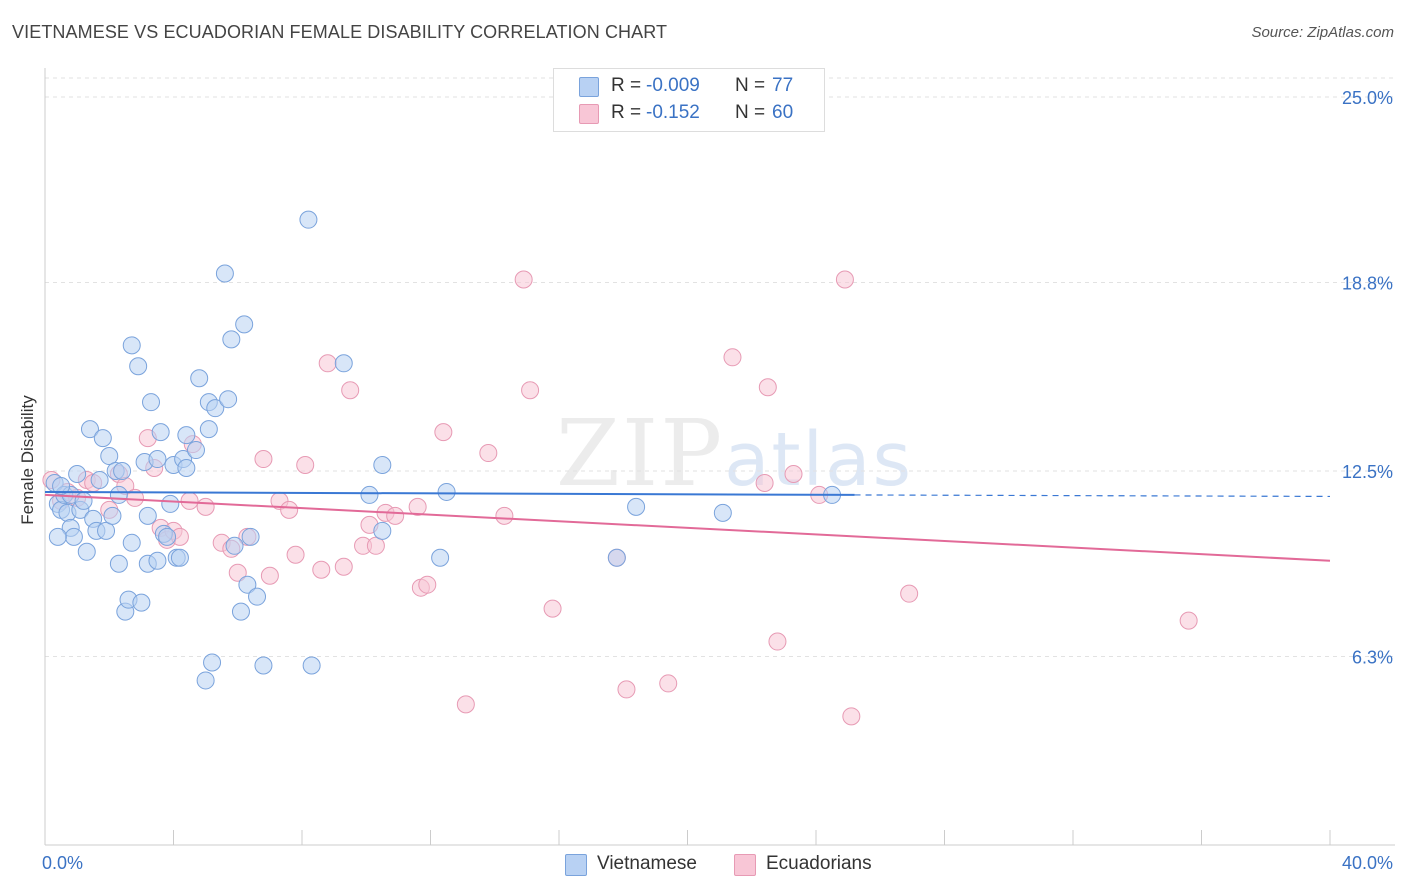  I want to click on stats-n-value: 77, so click(783, 85).